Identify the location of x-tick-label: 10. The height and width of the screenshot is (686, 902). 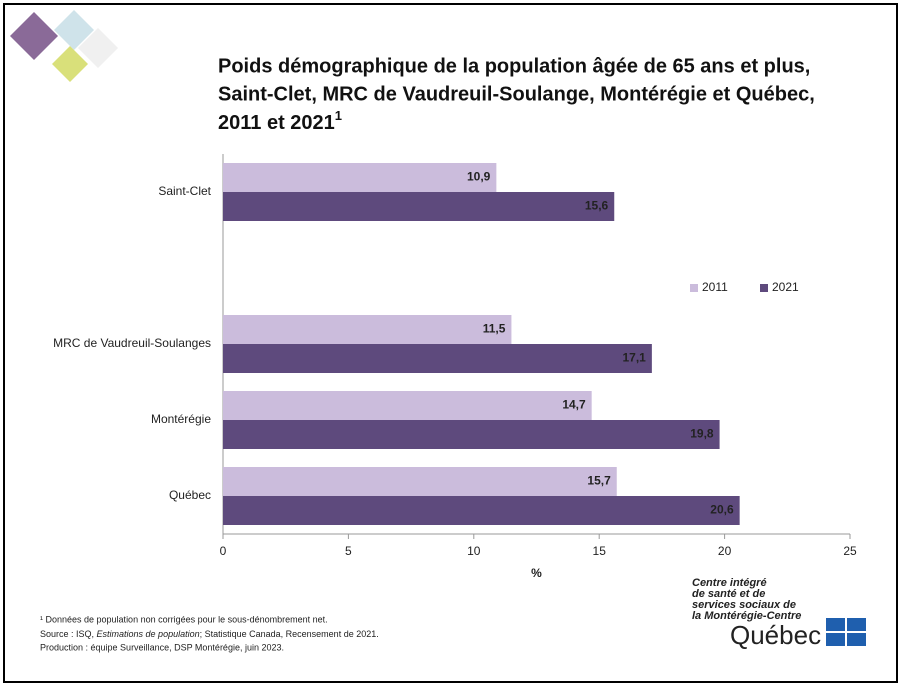
(474, 551).